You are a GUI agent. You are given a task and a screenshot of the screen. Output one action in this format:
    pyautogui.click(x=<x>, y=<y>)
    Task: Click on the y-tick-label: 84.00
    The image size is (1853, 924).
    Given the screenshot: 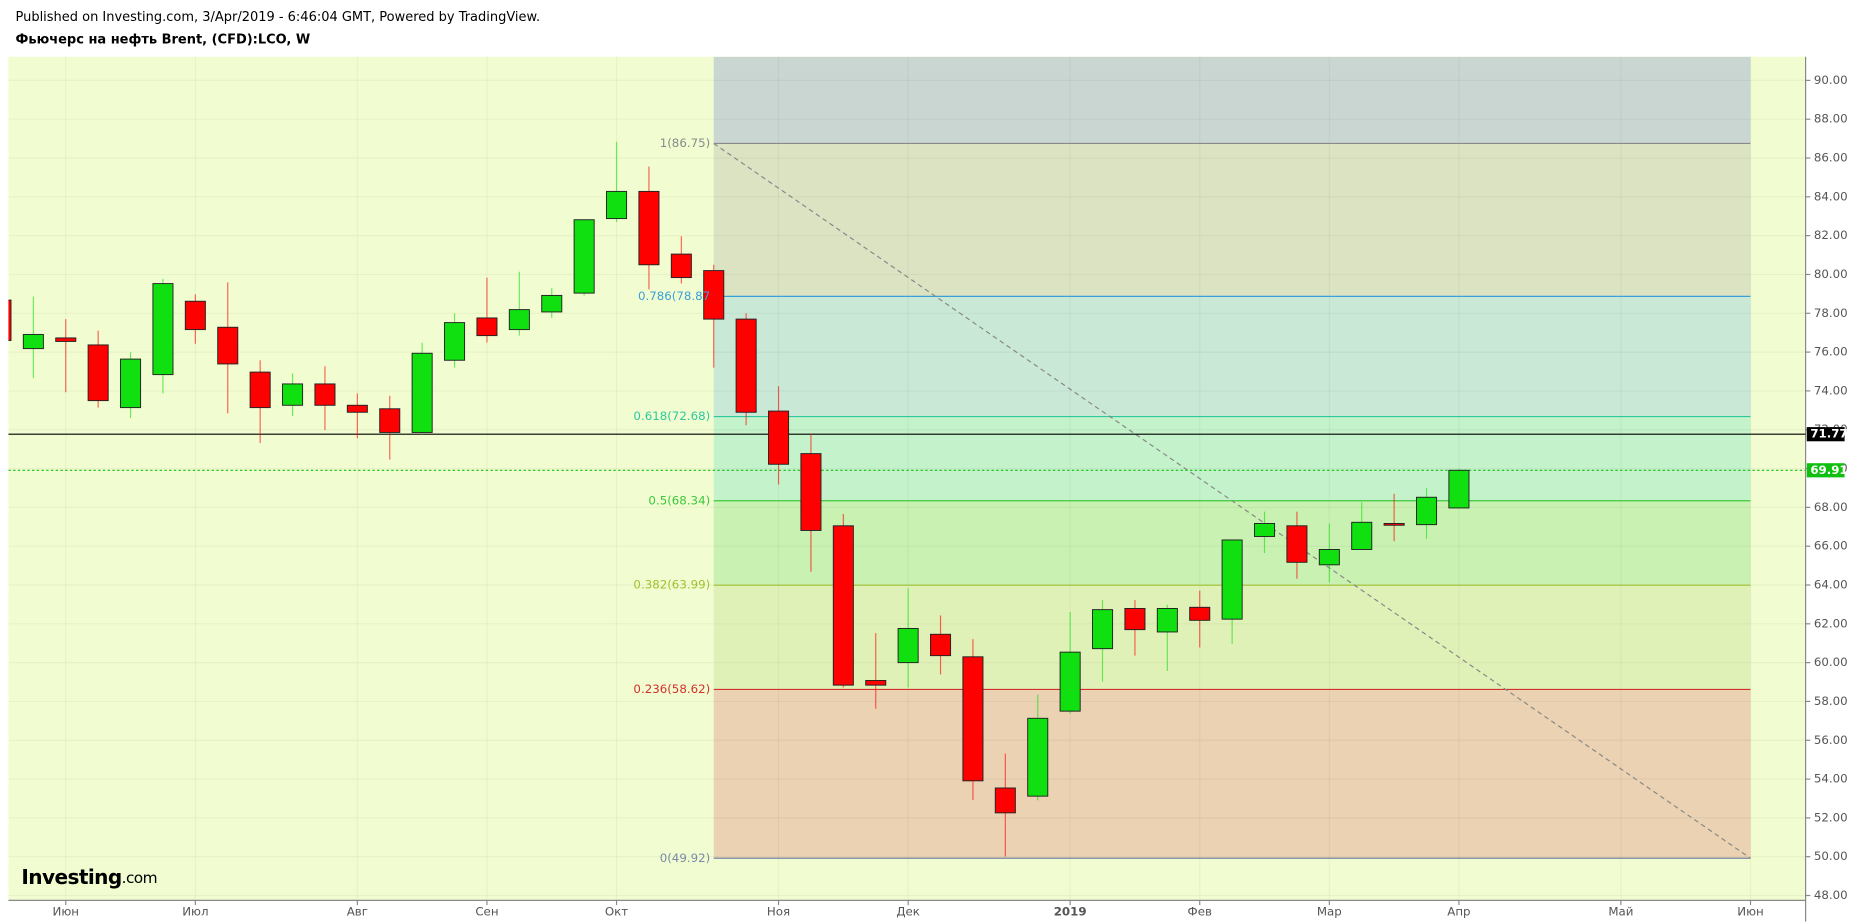 What is the action you would take?
    pyautogui.click(x=1831, y=196)
    